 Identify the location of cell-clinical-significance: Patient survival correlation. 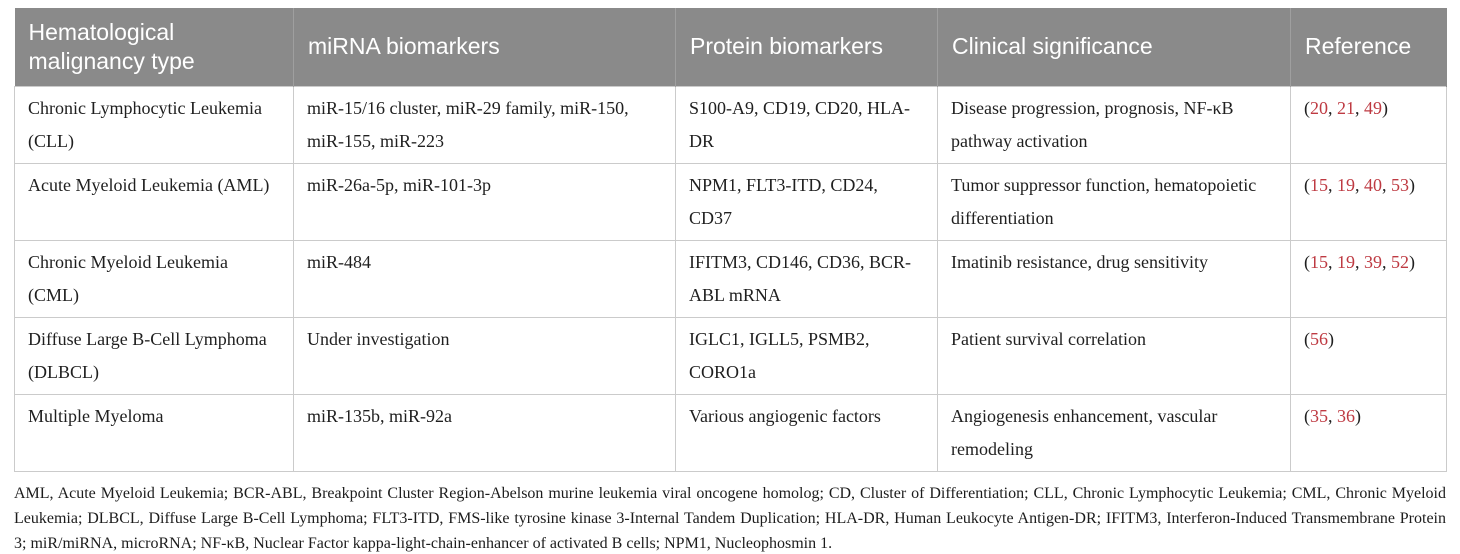
(1114, 355).